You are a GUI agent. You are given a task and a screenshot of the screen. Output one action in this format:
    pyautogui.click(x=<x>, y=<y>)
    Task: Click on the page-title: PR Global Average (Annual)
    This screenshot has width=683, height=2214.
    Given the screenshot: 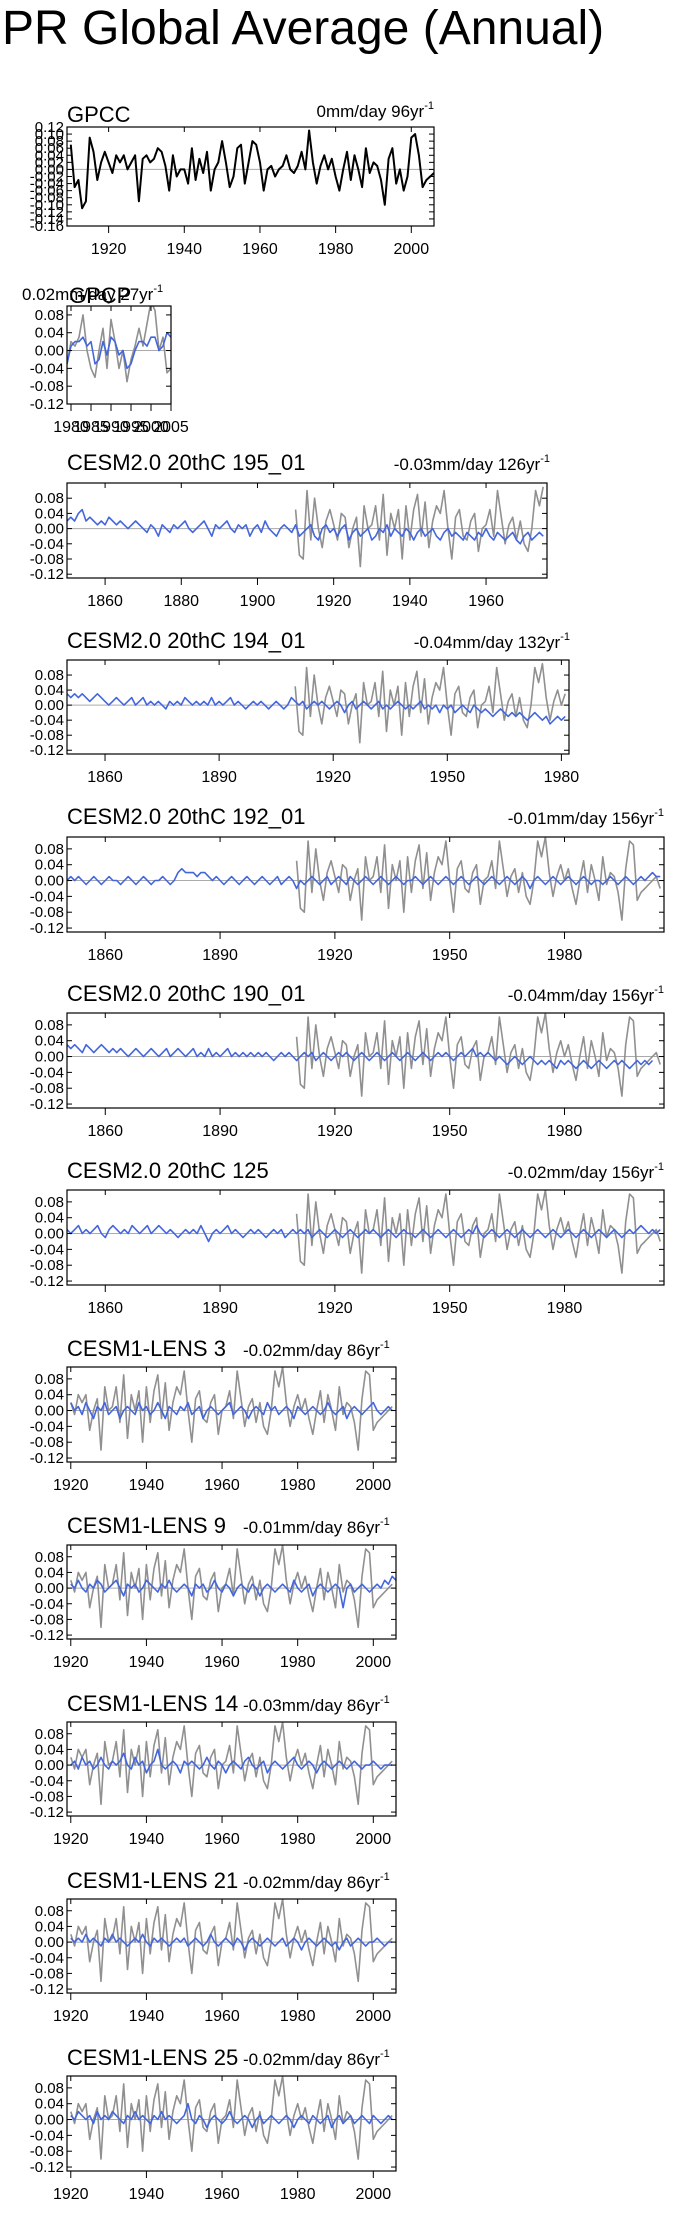 What is the action you would take?
    pyautogui.click(x=303, y=28)
    